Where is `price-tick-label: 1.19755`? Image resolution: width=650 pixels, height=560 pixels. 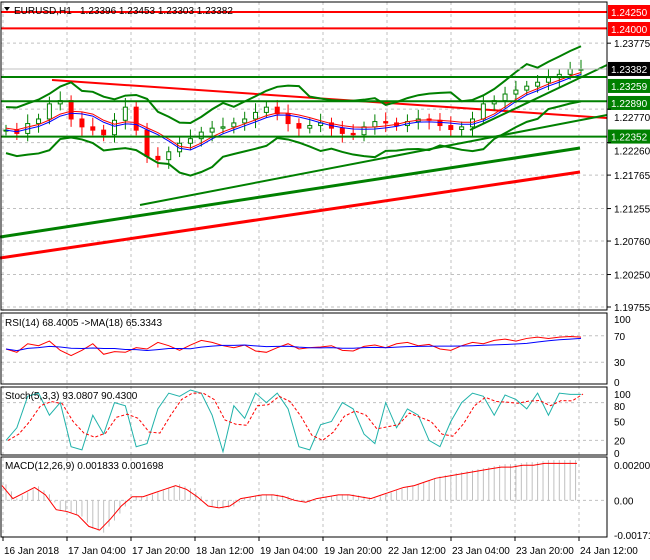
price-tick-label: 1.19755 is located at coordinates (632, 308).